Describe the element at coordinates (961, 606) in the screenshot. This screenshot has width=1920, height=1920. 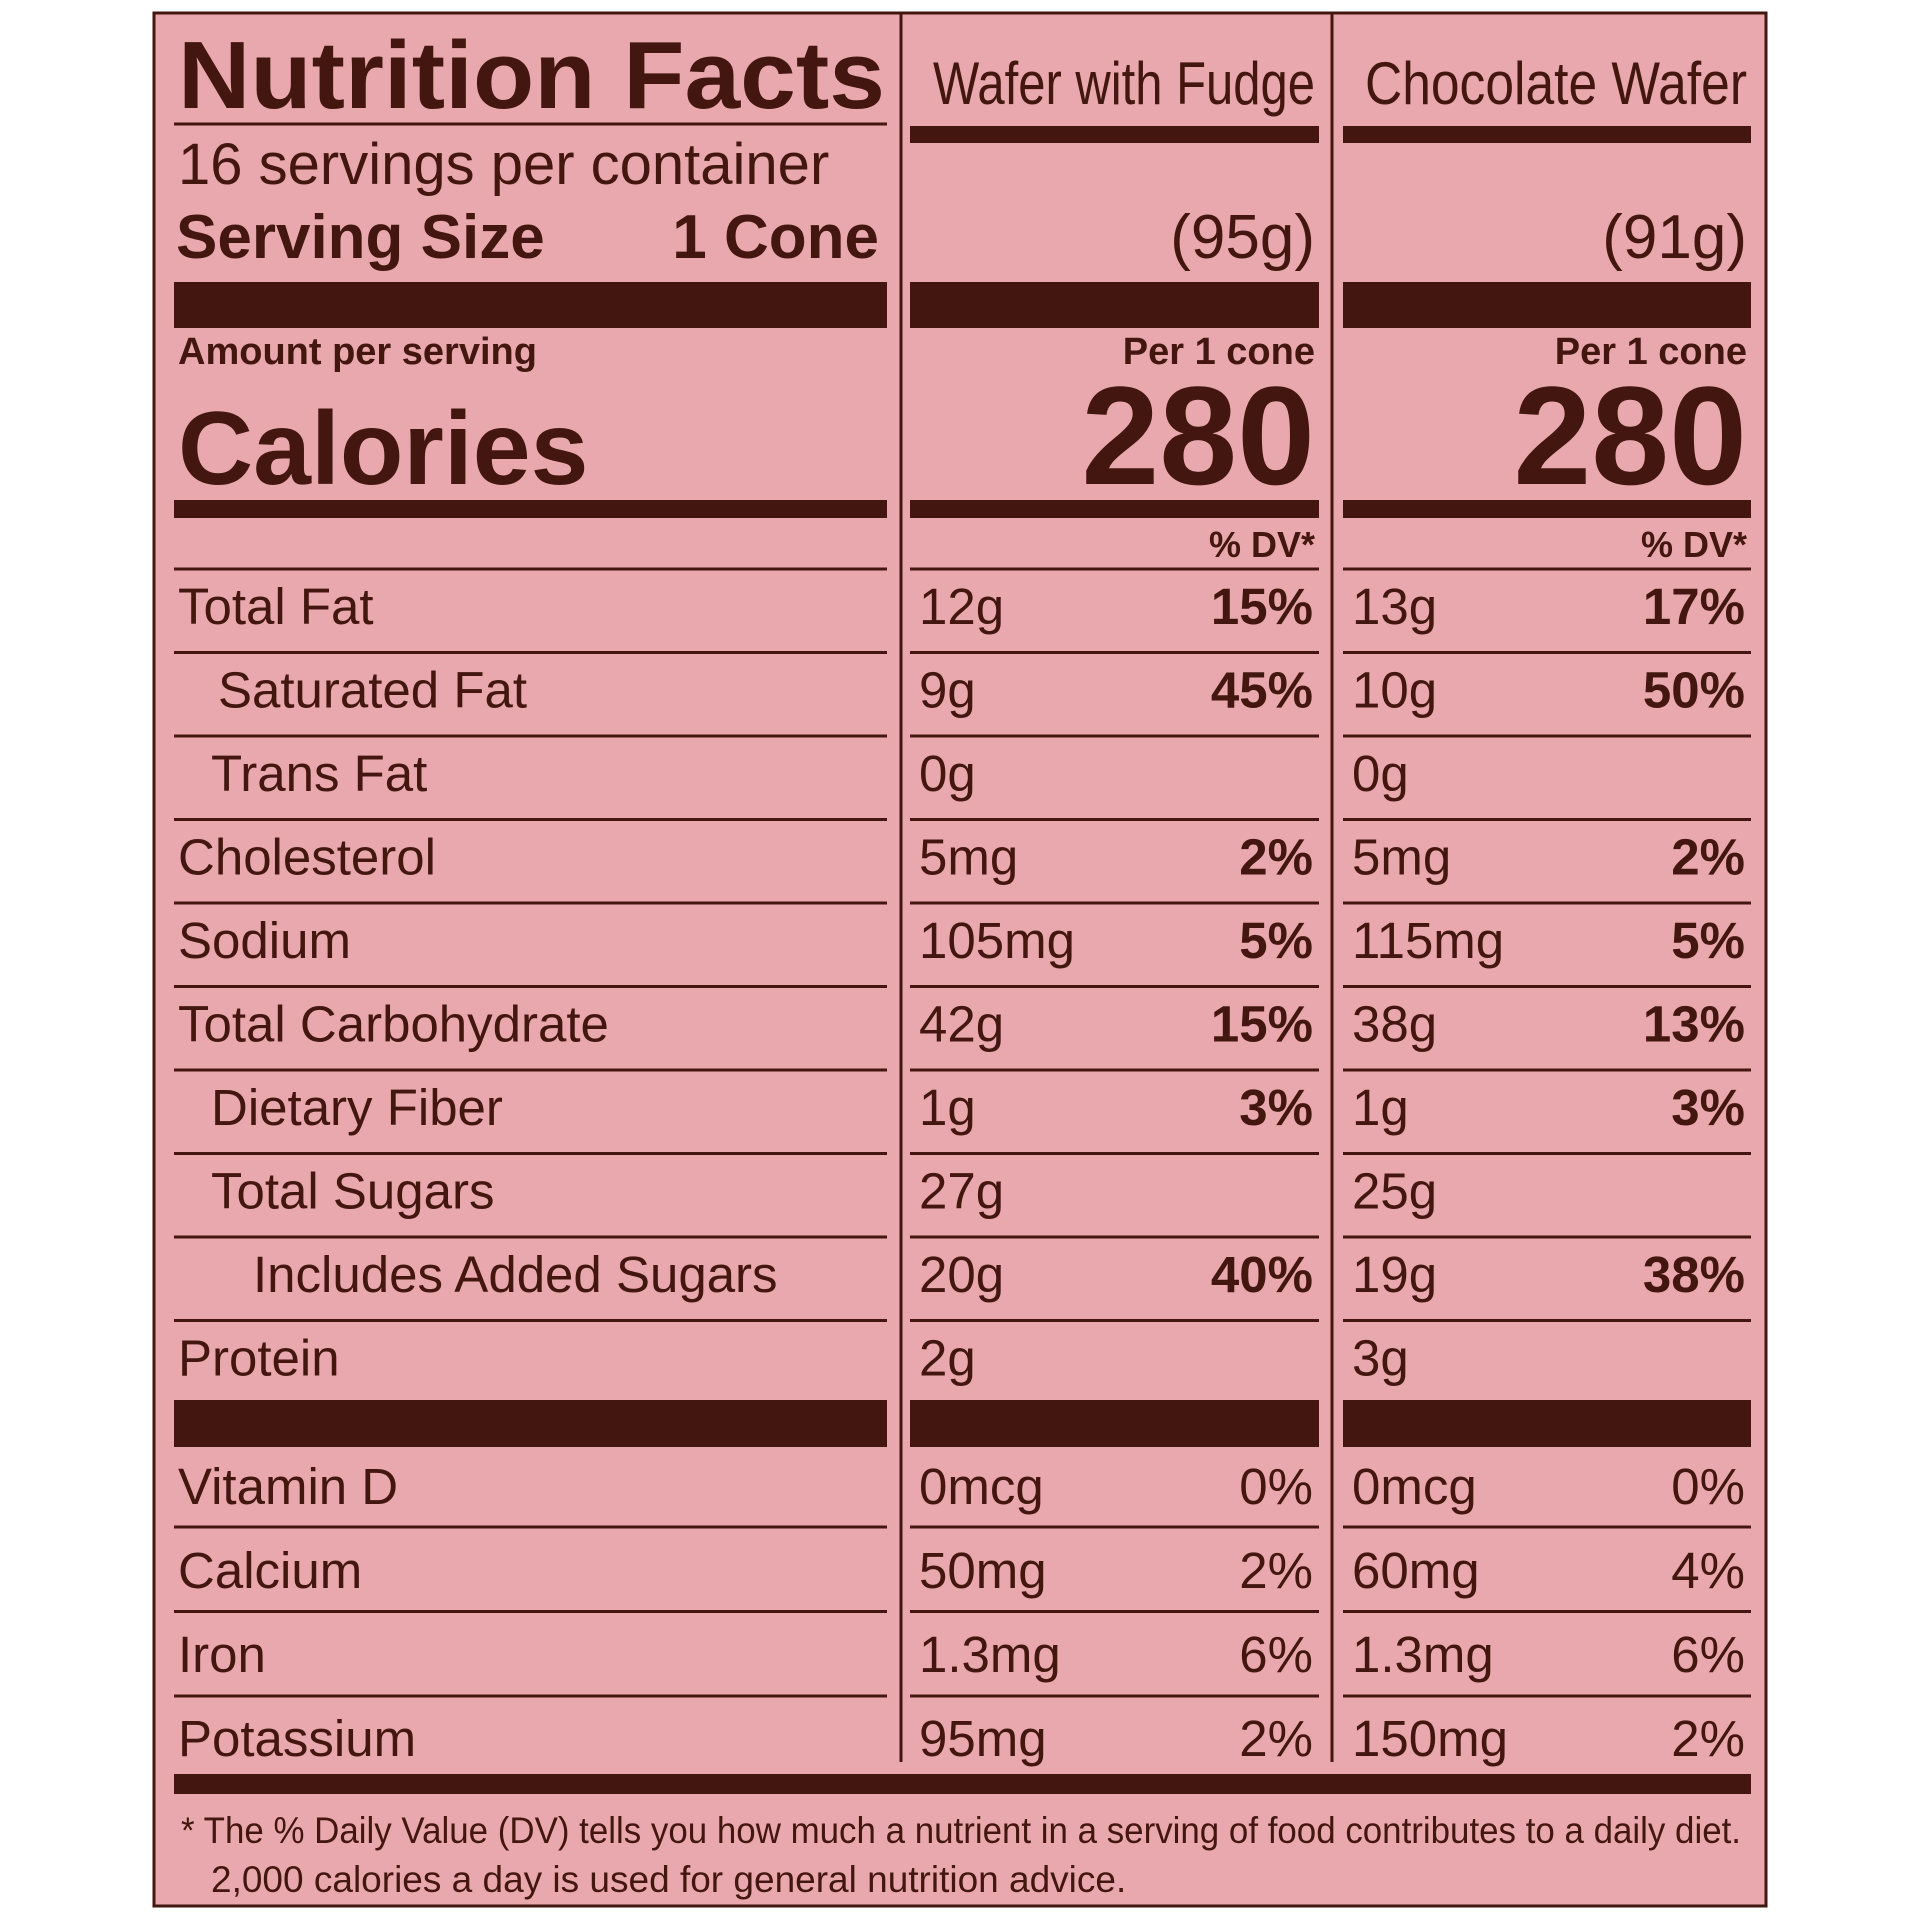
I see `nutrient-amount: 12g` at that location.